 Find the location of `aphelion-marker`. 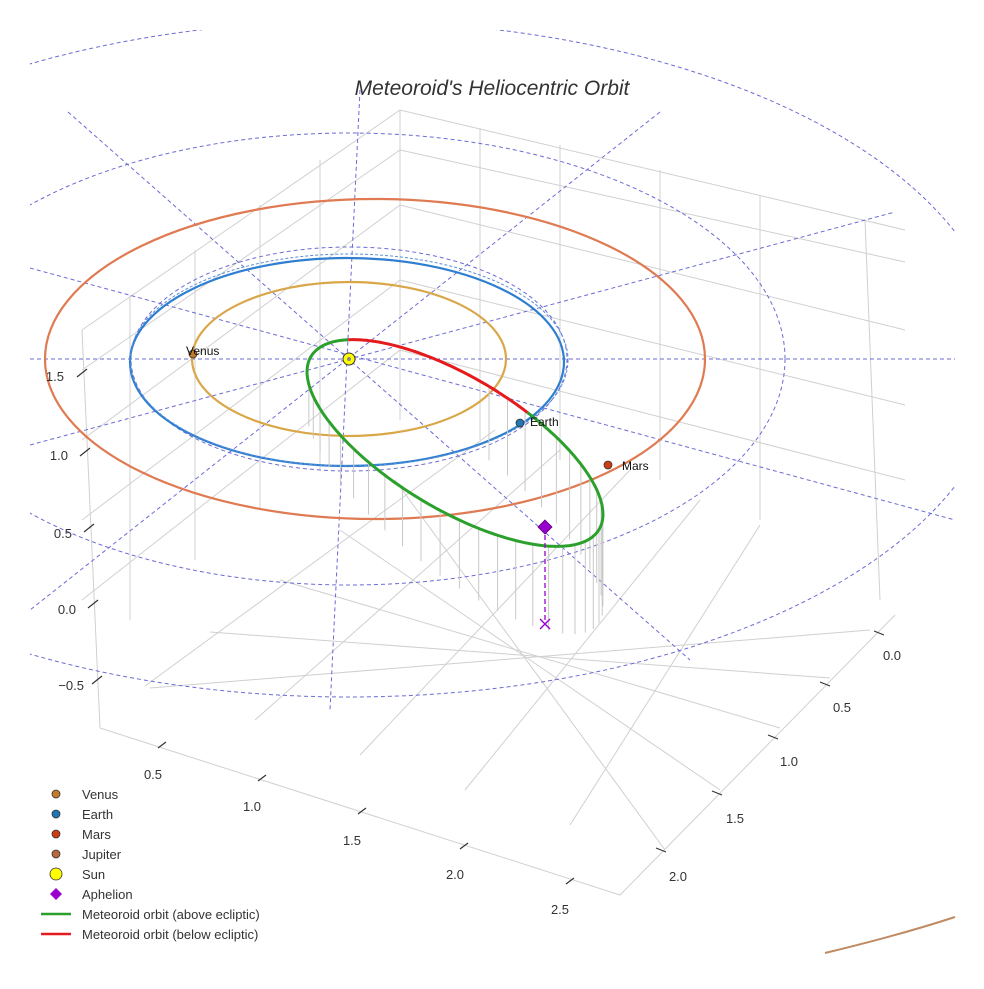

aphelion-marker is located at coordinates (545, 527).